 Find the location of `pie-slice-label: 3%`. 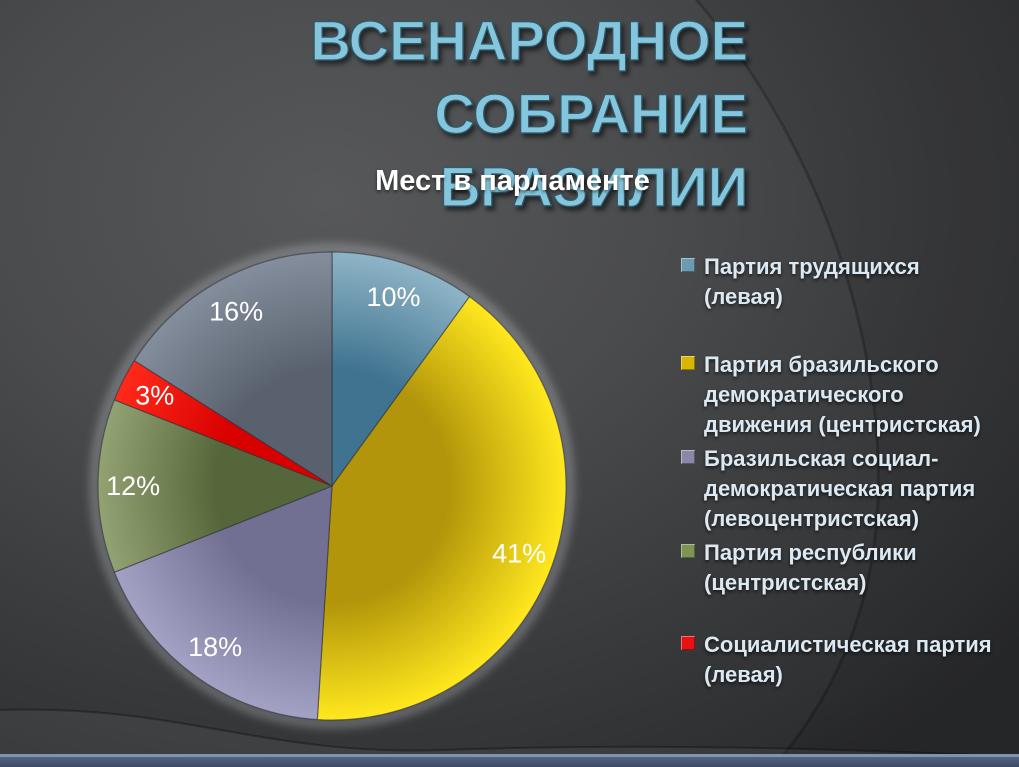

pie-slice-label: 3% is located at coordinates (154, 396).